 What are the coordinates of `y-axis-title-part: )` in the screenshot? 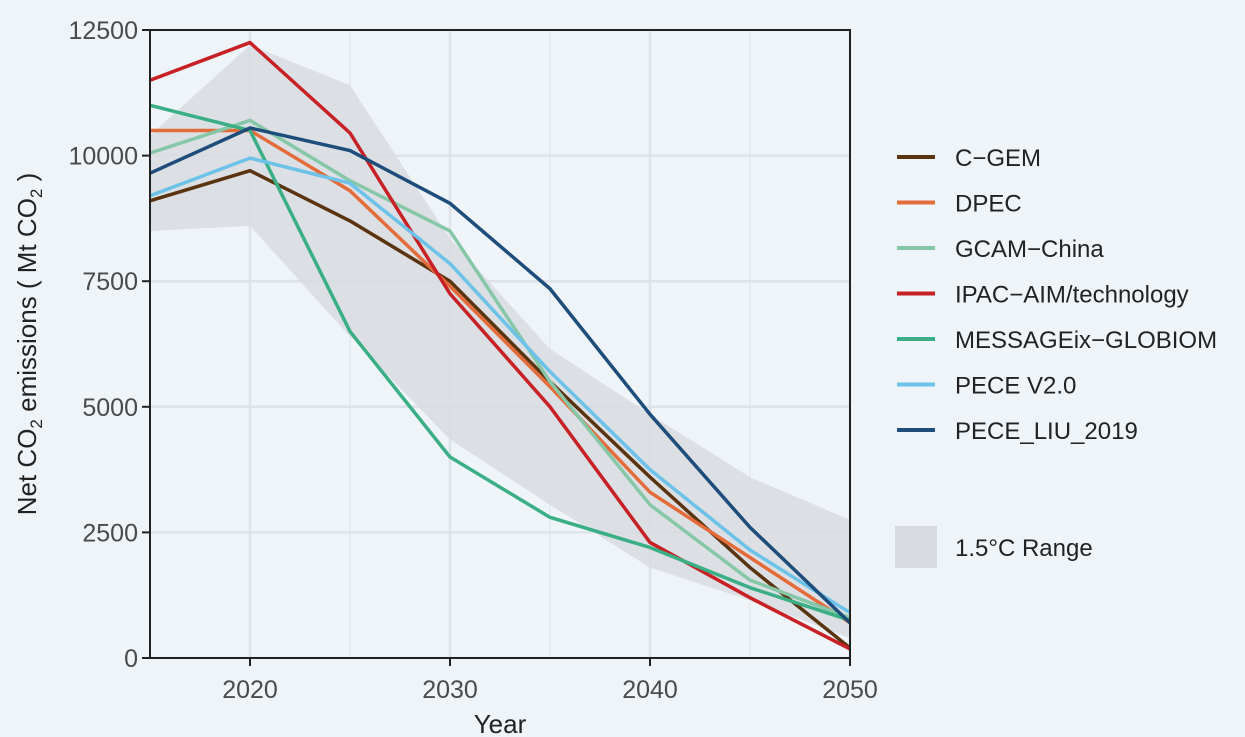 It's located at (27, 181).